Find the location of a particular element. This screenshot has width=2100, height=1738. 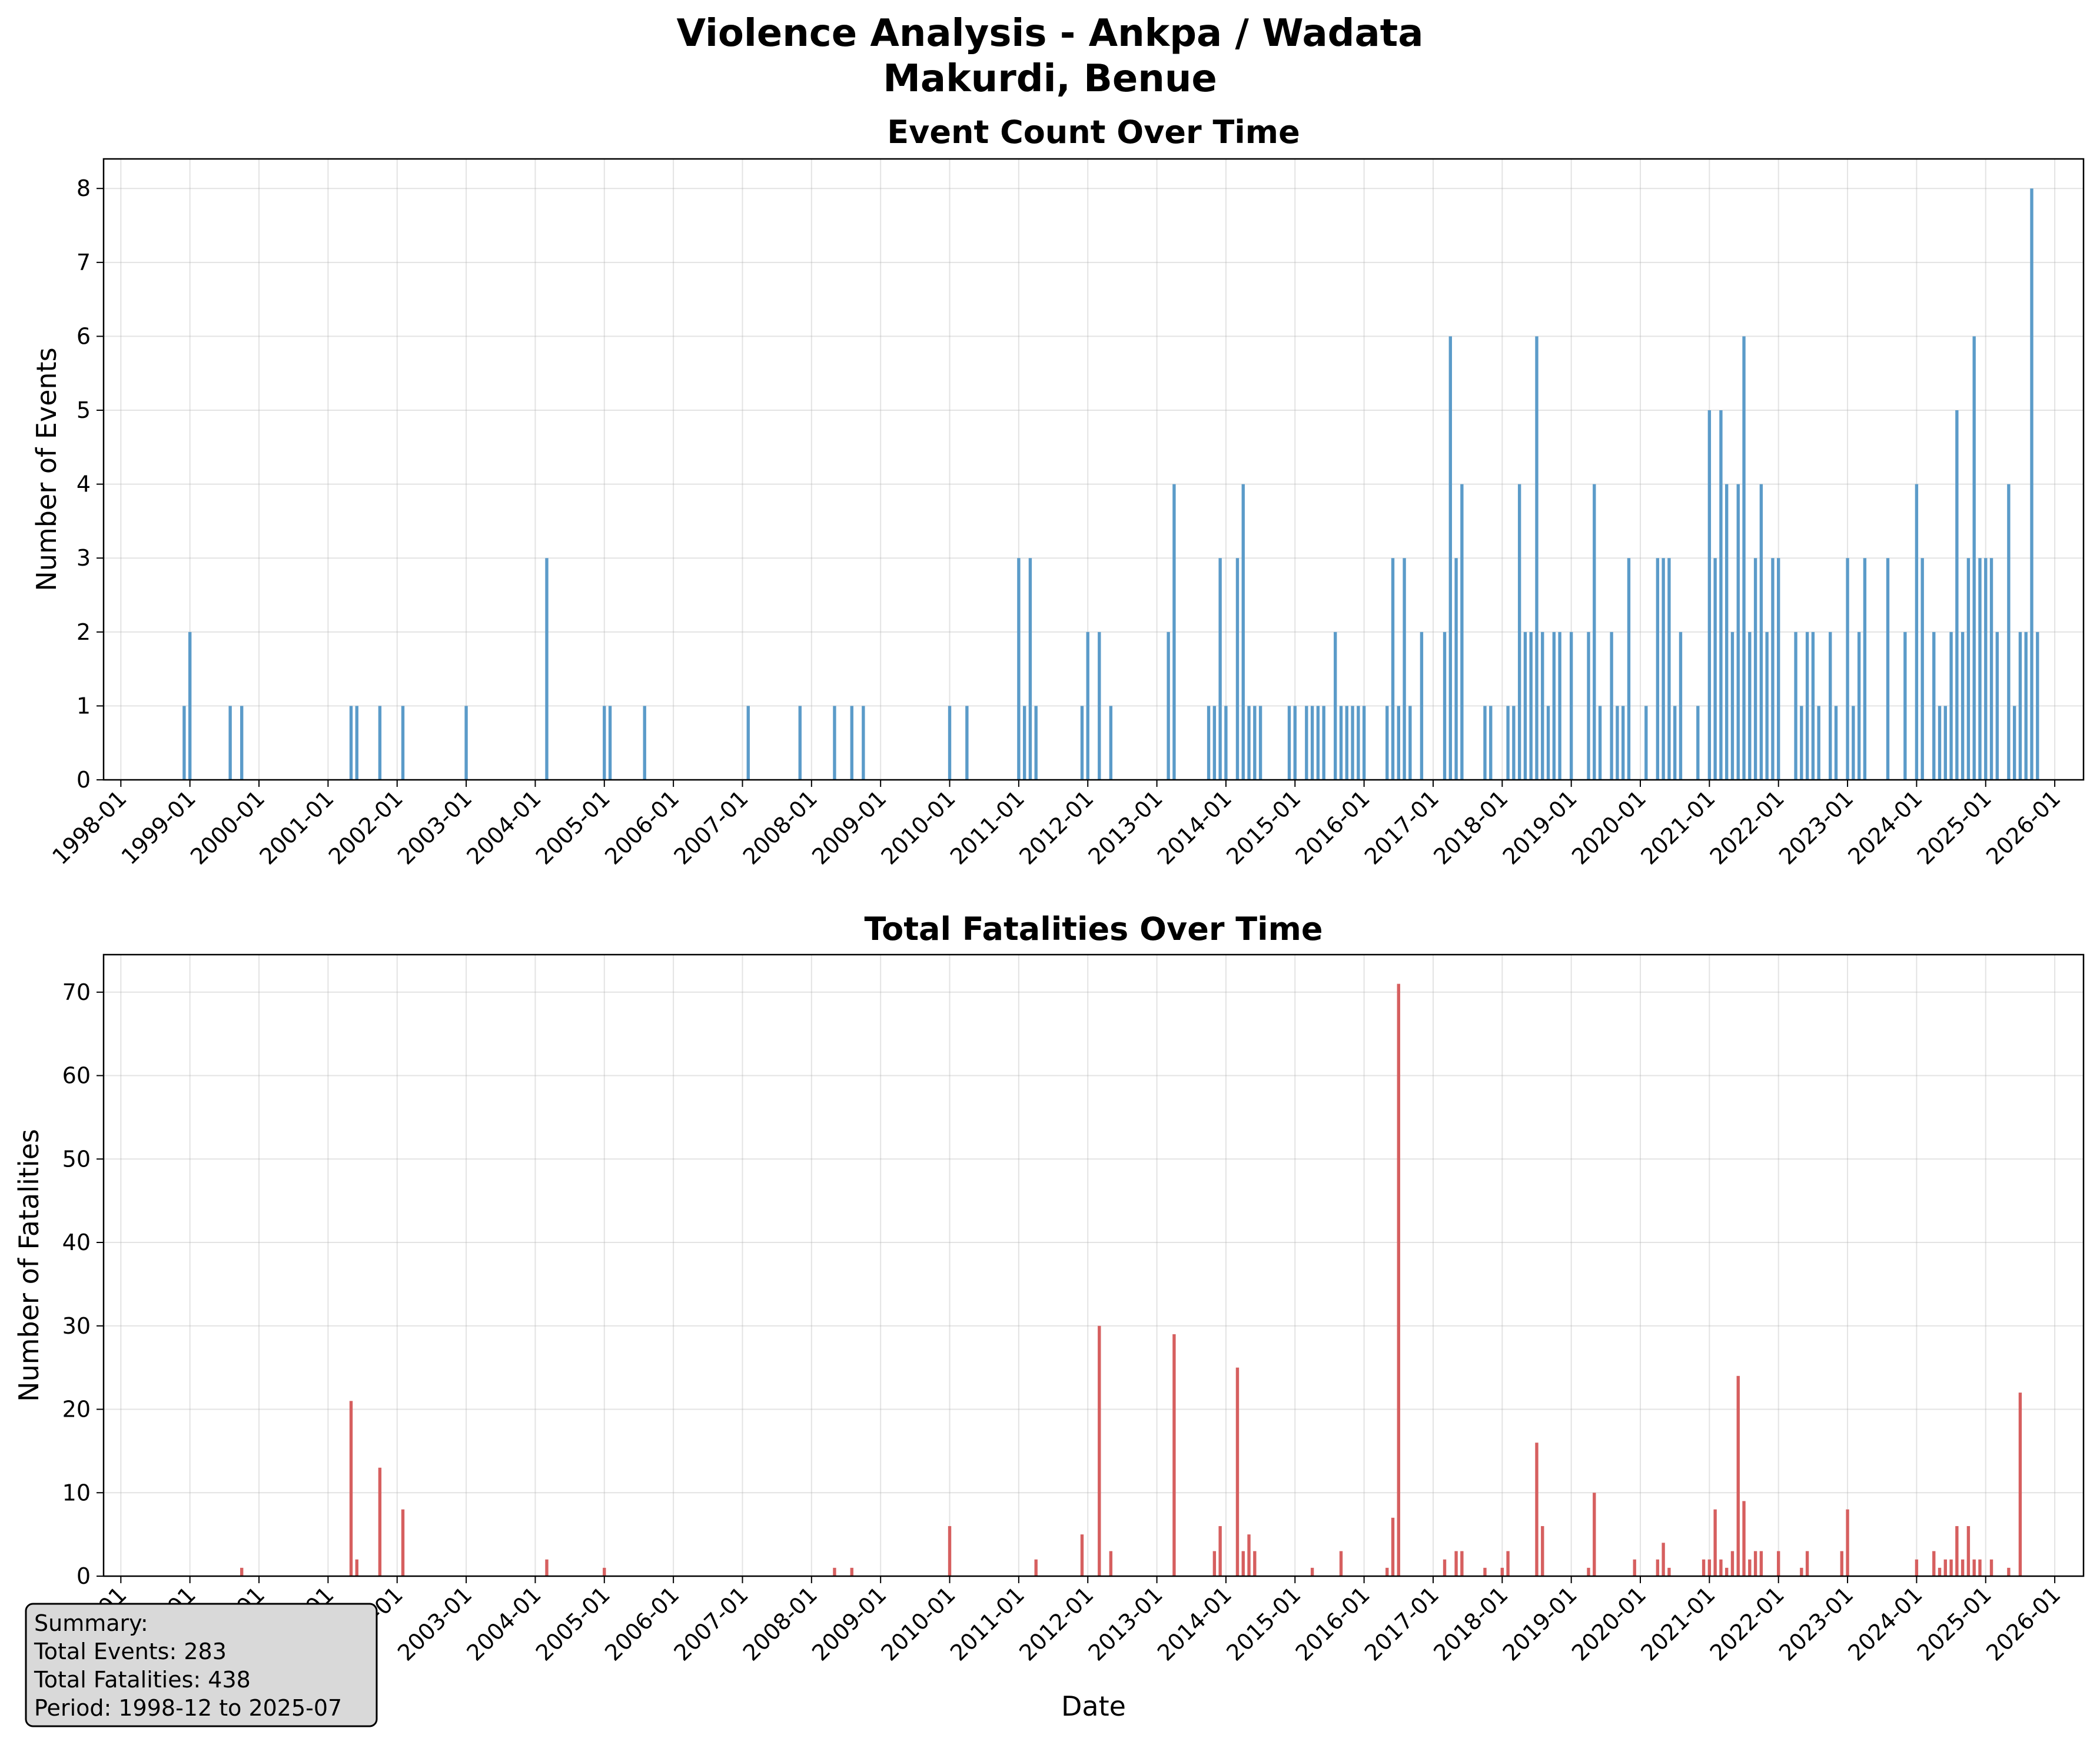

chart-1-ylabel: Number of Events is located at coordinates (46, 469).